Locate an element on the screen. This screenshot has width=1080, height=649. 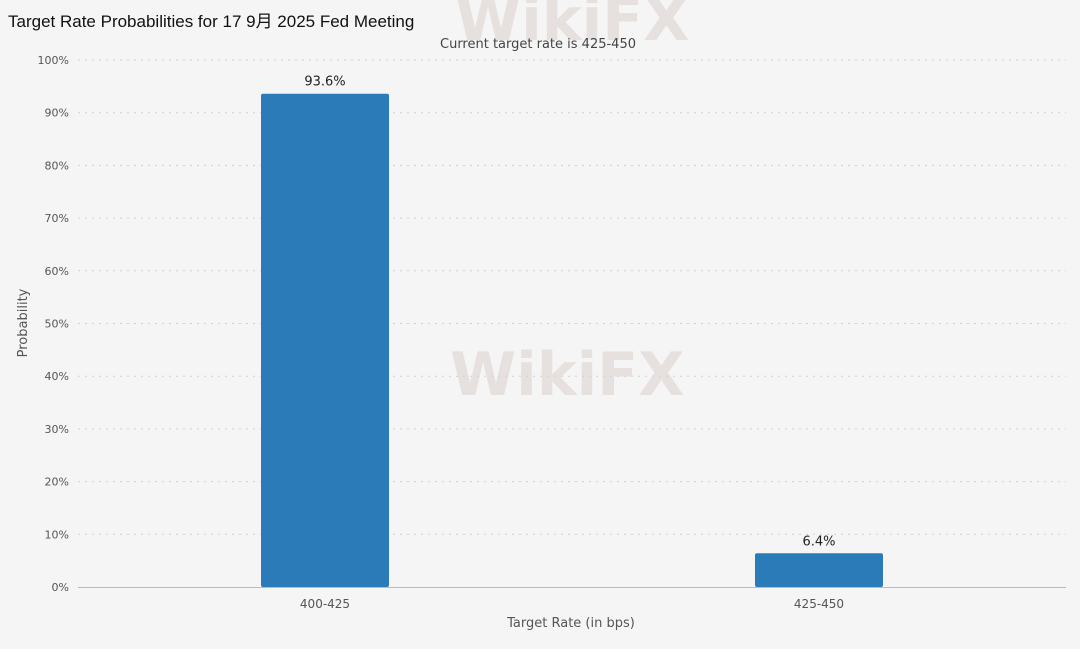
y-tick-label: 0% is located at coordinates (60, 587).